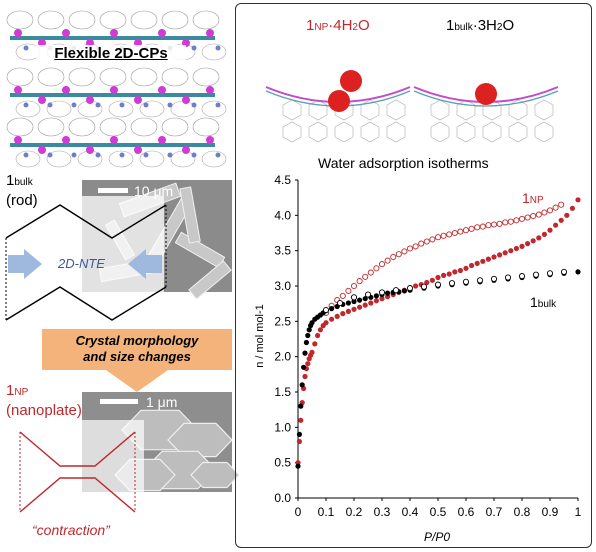 The width and height of the screenshot is (596, 552). What do you see at coordinates (44, 410) in the screenshot?
I see `np-label-form: (nanoplate)` at bounding box center [44, 410].